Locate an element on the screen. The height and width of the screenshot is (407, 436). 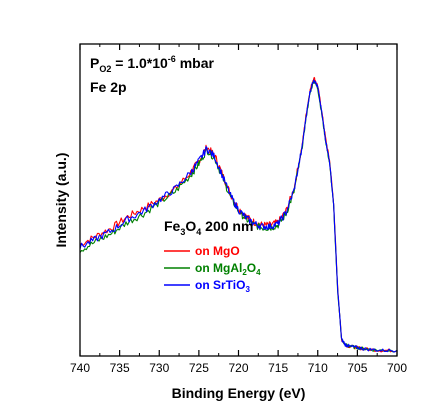
annotation-pressure: PO2 = 1.0*10-6 mbar is located at coordinates (152, 64).